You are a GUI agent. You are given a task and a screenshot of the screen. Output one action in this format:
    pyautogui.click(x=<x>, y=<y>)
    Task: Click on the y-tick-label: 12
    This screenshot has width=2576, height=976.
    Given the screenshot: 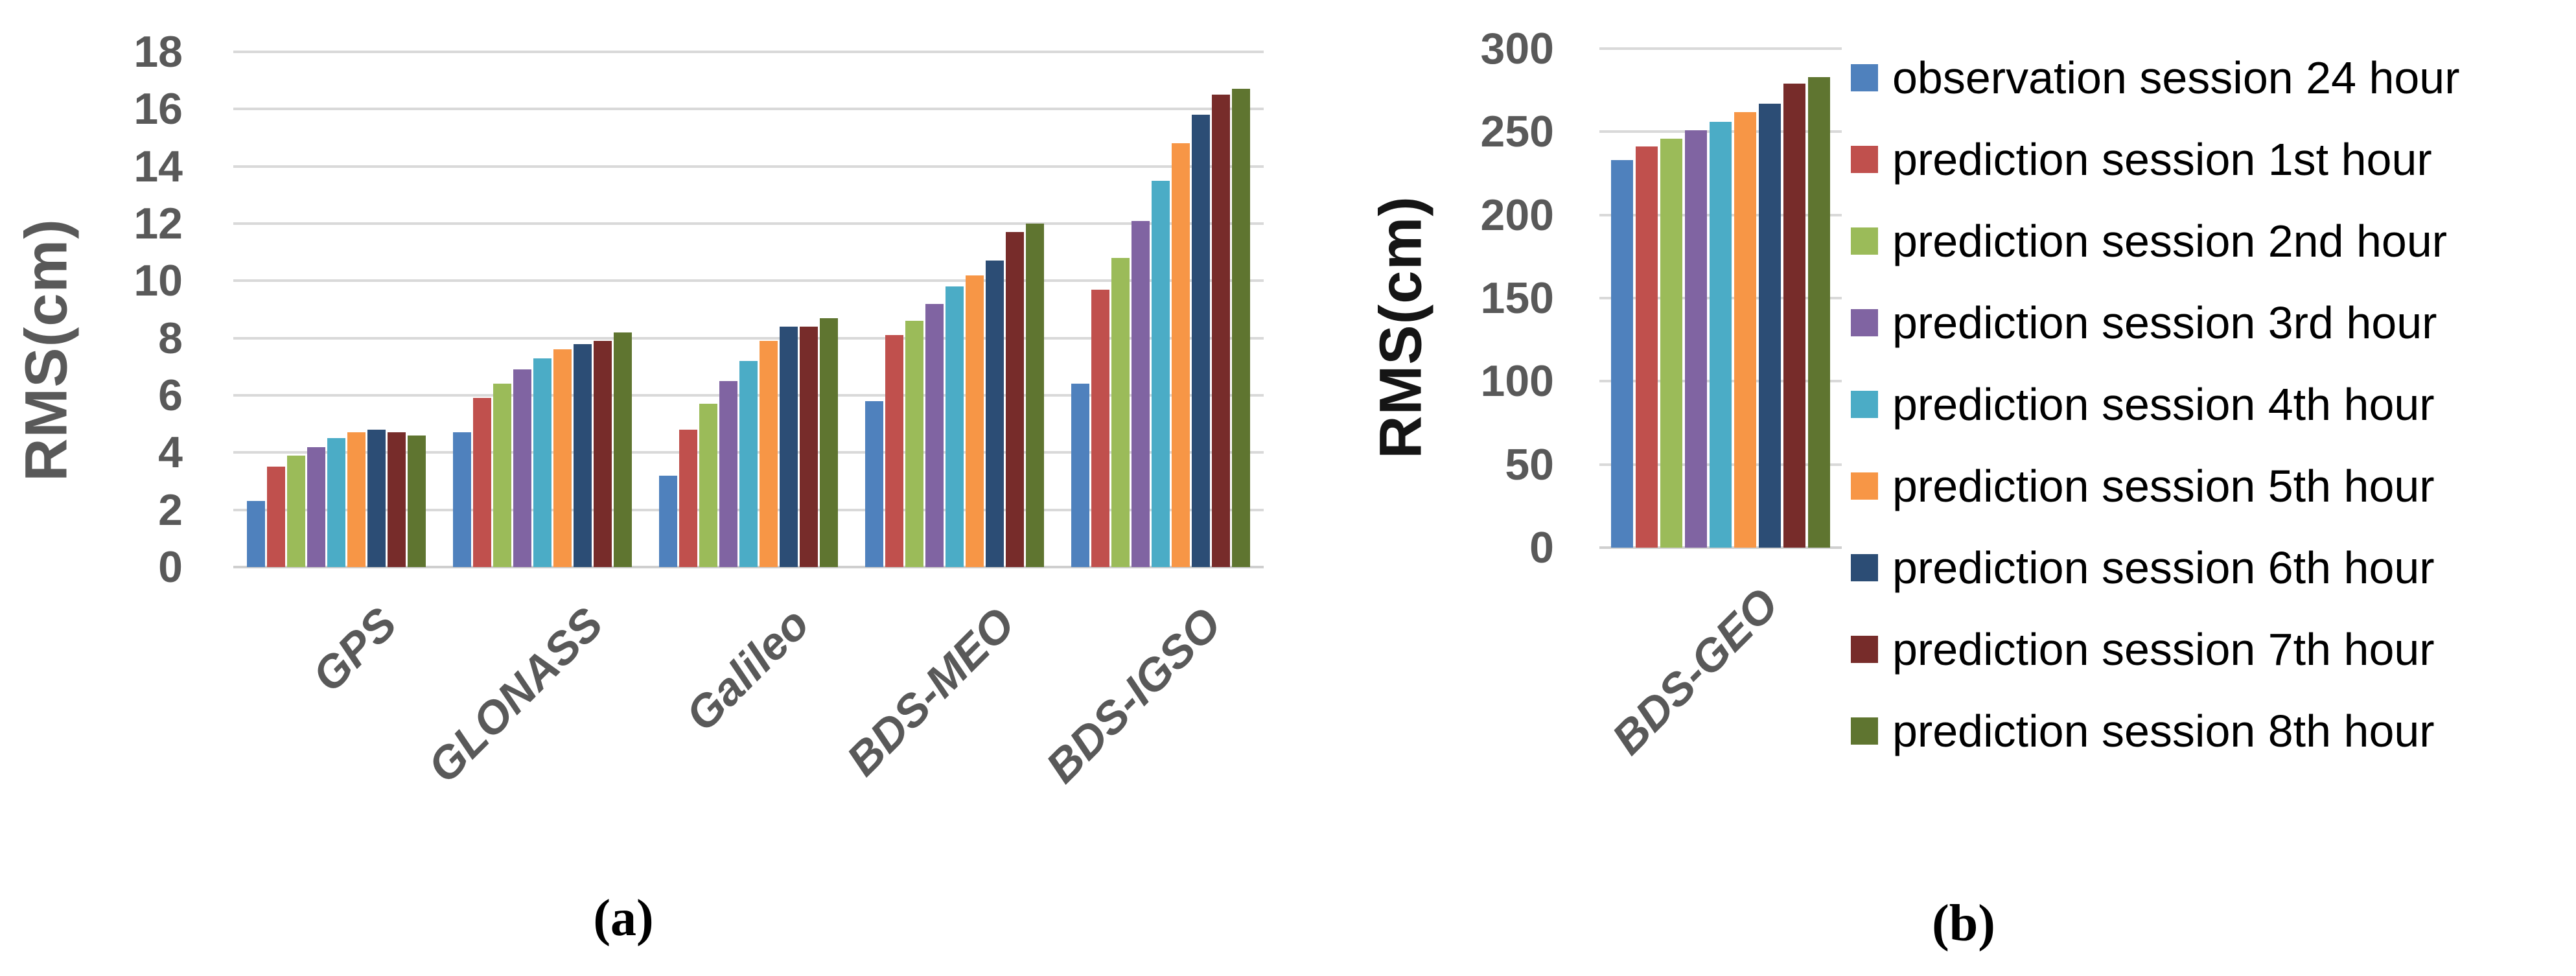 What is the action you would take?
    pyautogui.click(x=158, y=223)
    